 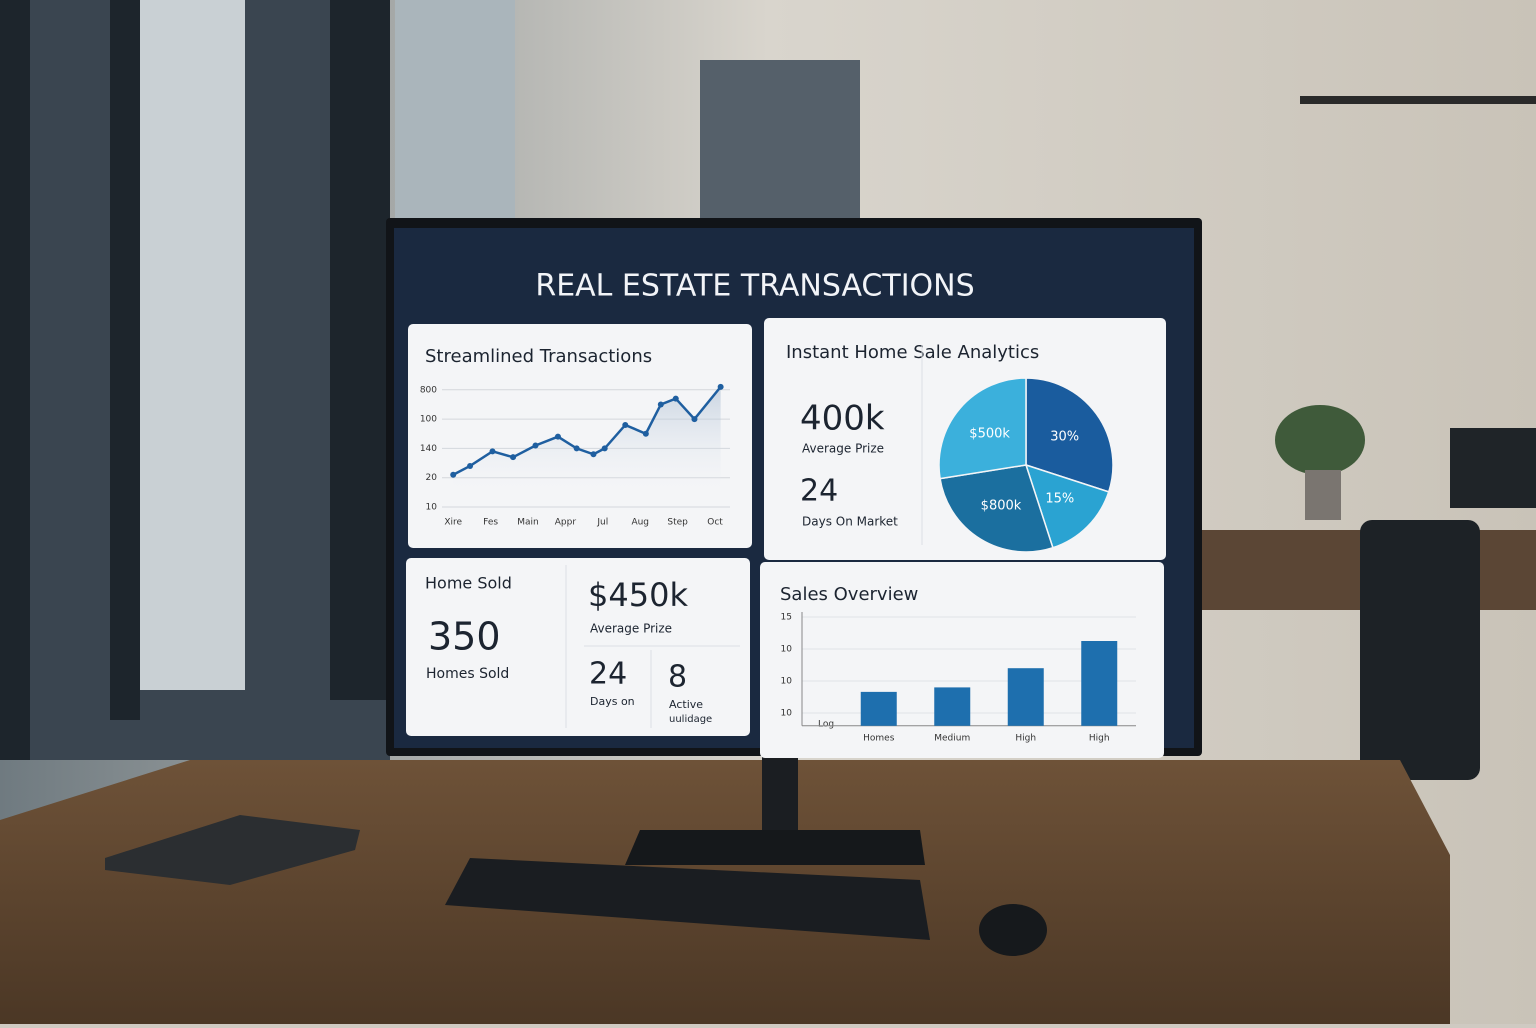 What do you see at coordinates (989, 433) in the screenshot?
I see `slice-label: $500k` at bounding box center [989, 433].